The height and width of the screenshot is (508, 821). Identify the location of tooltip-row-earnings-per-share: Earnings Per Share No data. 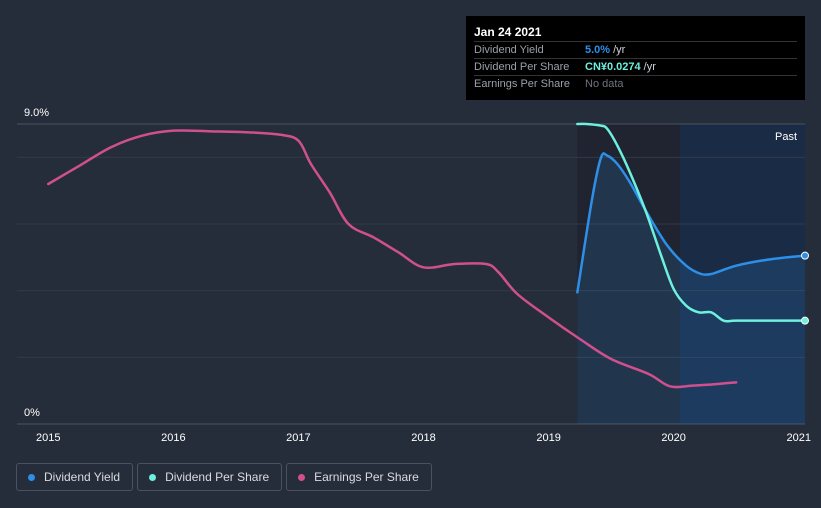
(635, 83).